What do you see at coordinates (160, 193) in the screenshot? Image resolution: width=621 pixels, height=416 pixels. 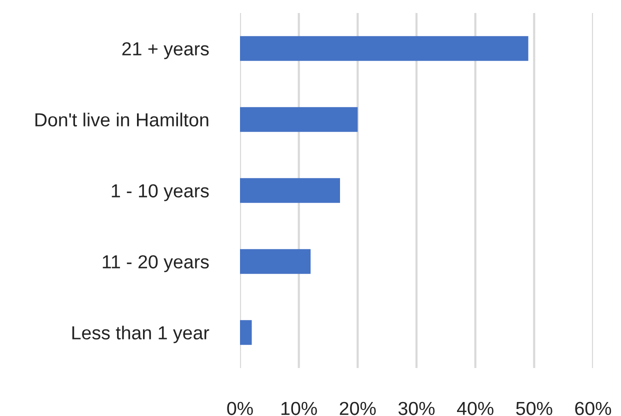 I see `y-tick-label: 1 - 10 years` at bounding box center [160, 193].